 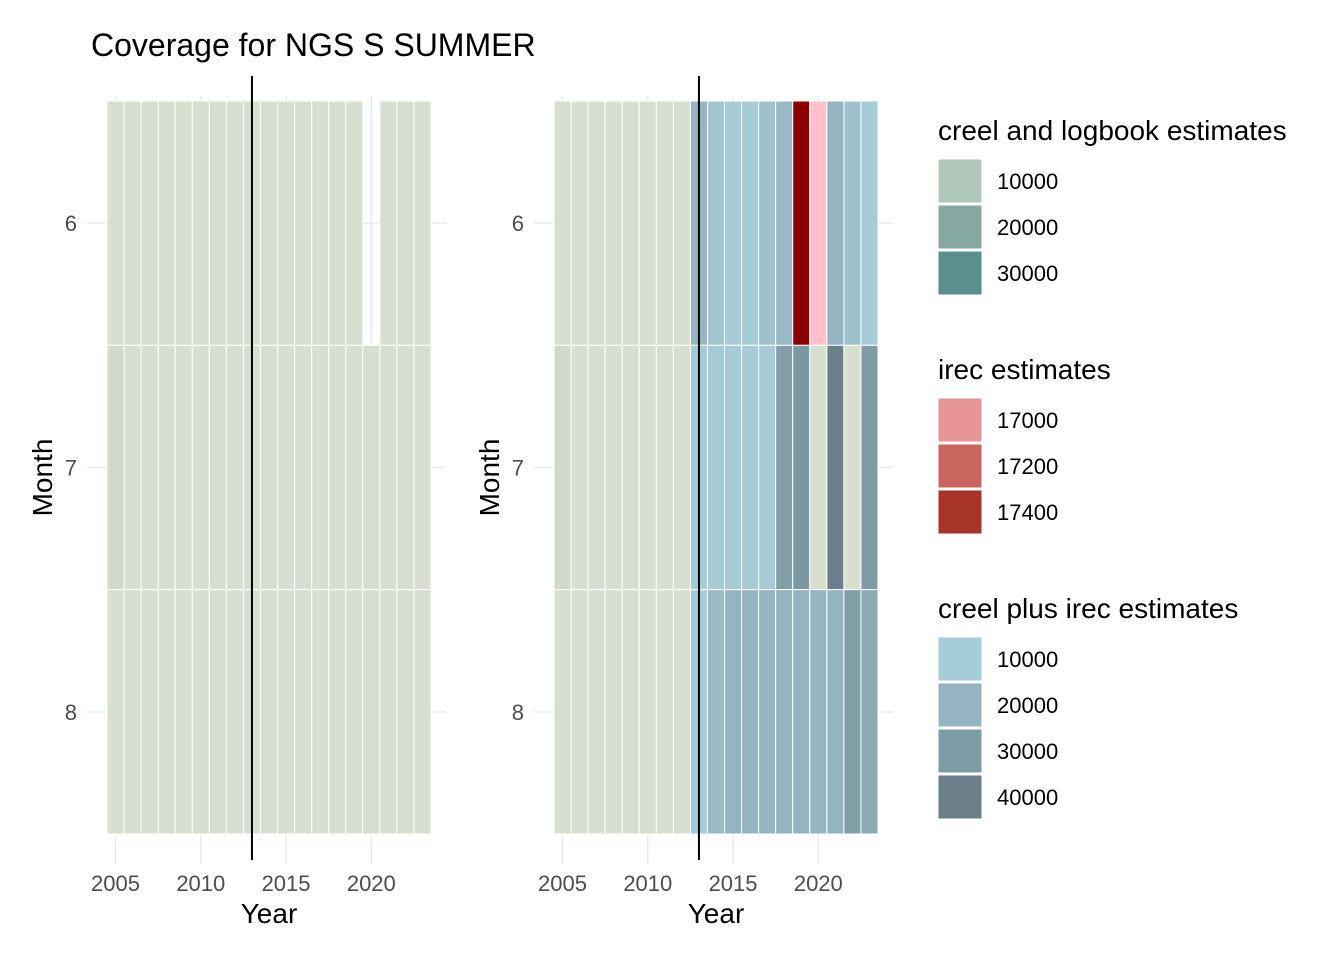 I want to click on x-tick-label: 2015, so click(x=286, y=883).